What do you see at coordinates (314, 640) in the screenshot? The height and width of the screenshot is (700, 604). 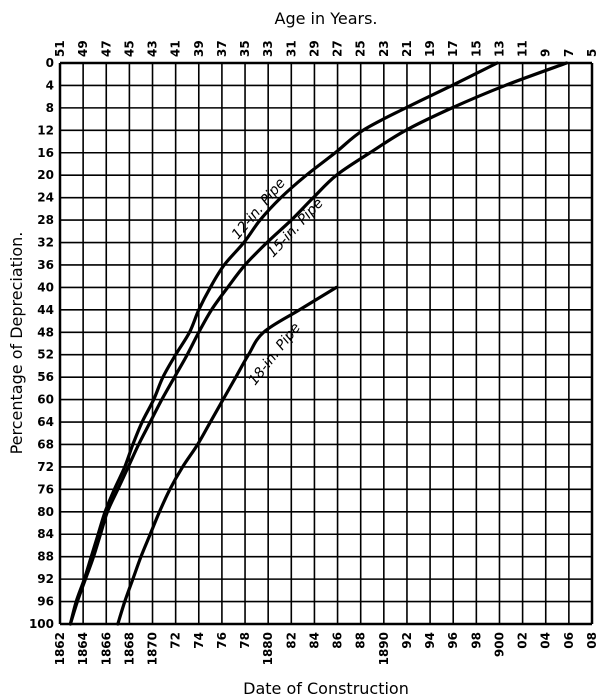 I see `x-tick-label: 84` at bounding box center [314, 640].